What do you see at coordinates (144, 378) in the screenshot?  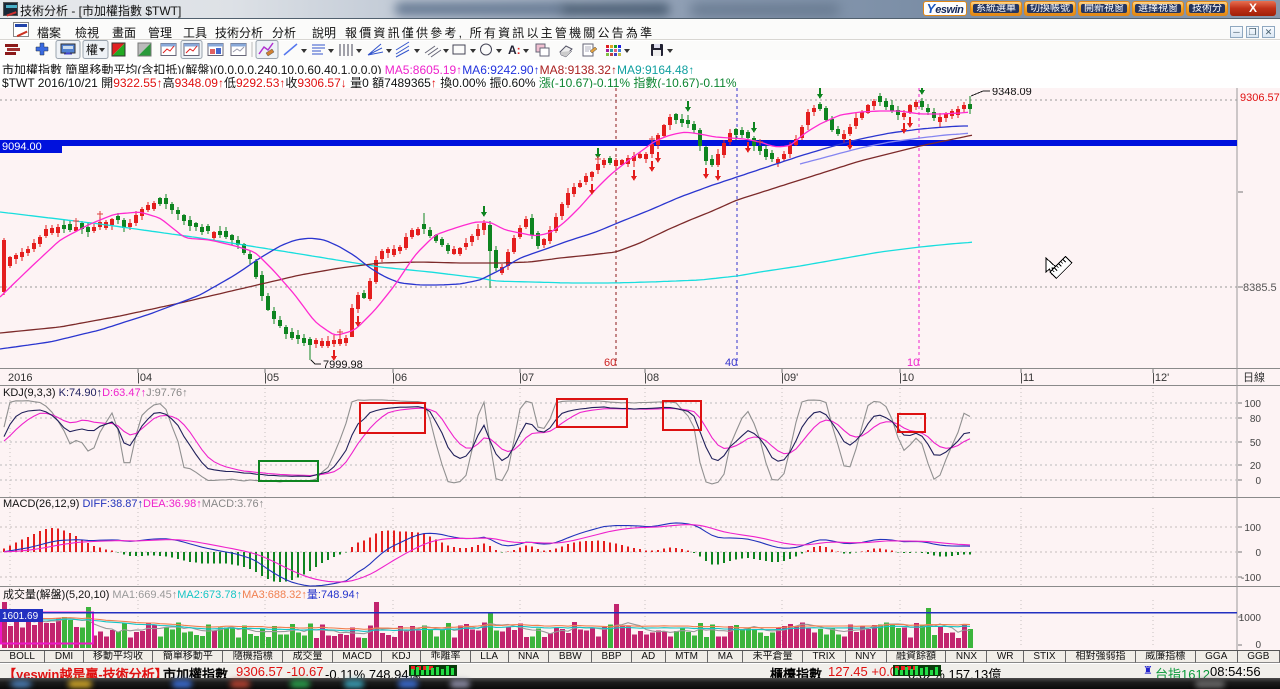 I see `svg-text: |04` at bounding box center [144, 378].